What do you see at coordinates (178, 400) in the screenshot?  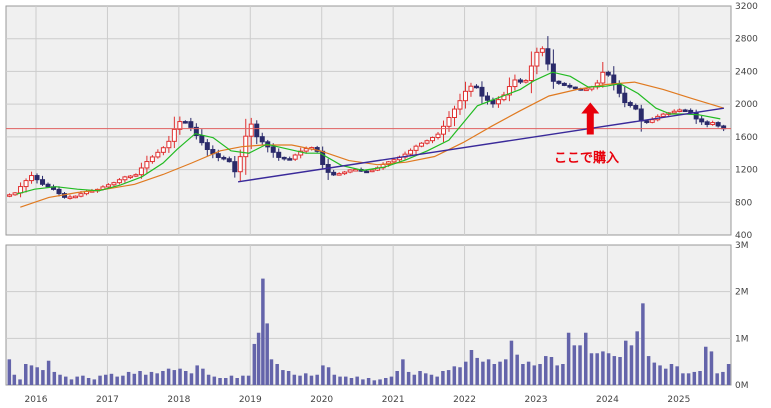 I see `x-tick-label: 2018` at bounding box center [178, 400].